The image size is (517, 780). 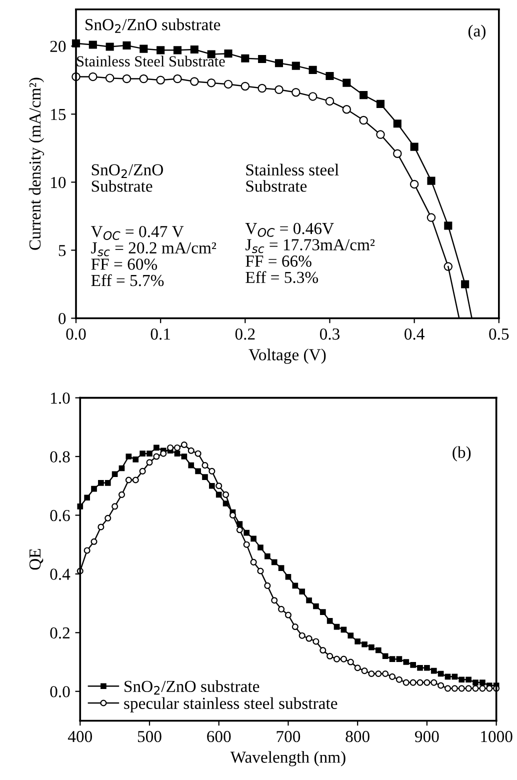 I want to click on y-tick-label: 0.0, so click(x=60, y=692).